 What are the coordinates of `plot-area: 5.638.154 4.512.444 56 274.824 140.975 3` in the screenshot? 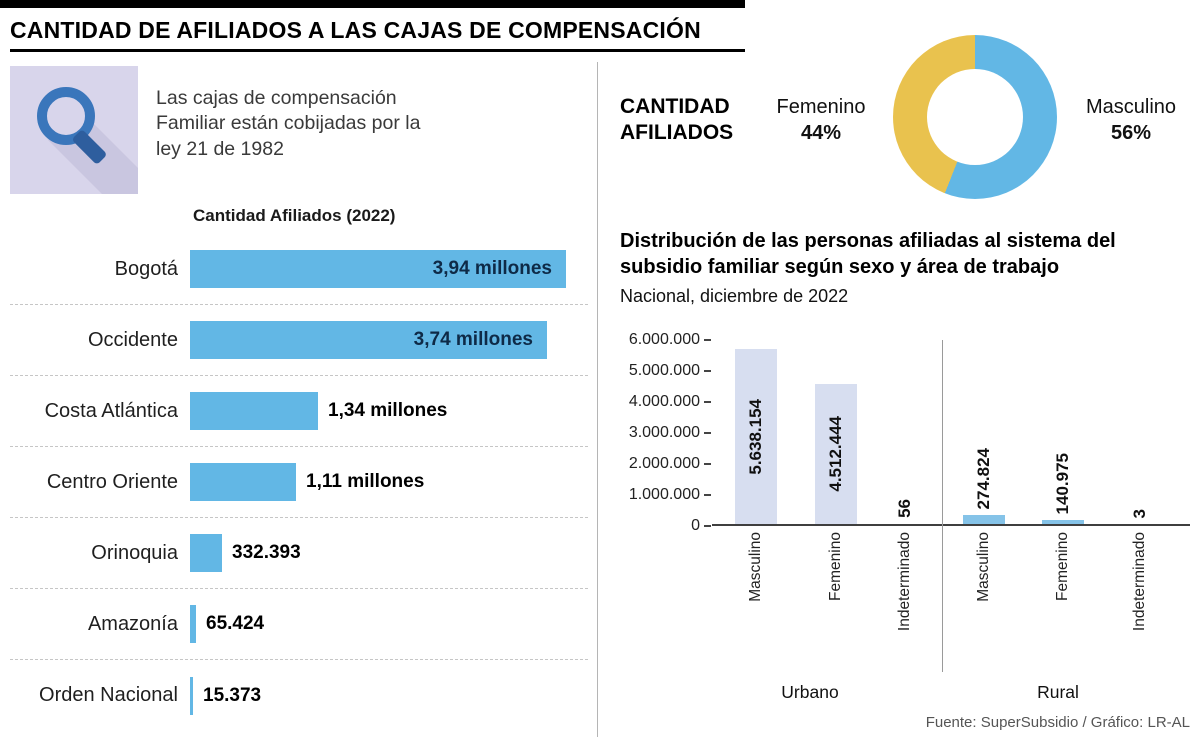 It's located at (951, 433).